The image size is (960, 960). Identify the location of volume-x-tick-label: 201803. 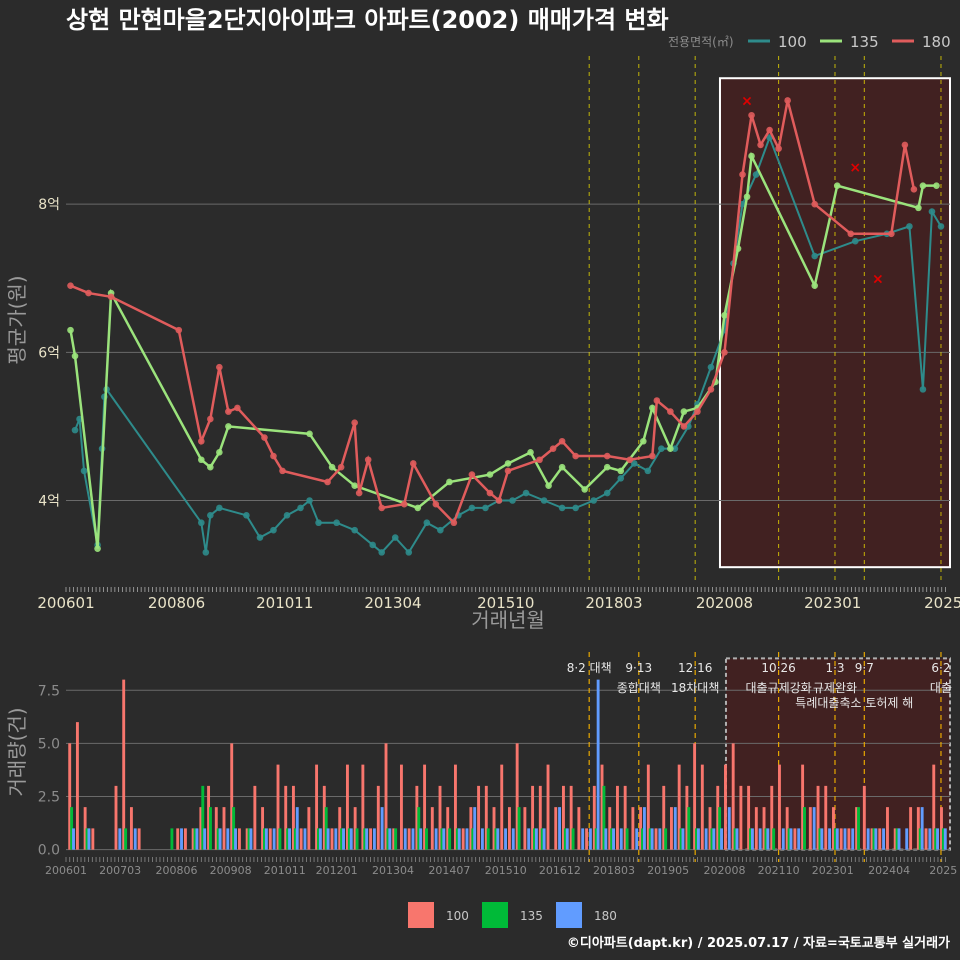
(614, 870).